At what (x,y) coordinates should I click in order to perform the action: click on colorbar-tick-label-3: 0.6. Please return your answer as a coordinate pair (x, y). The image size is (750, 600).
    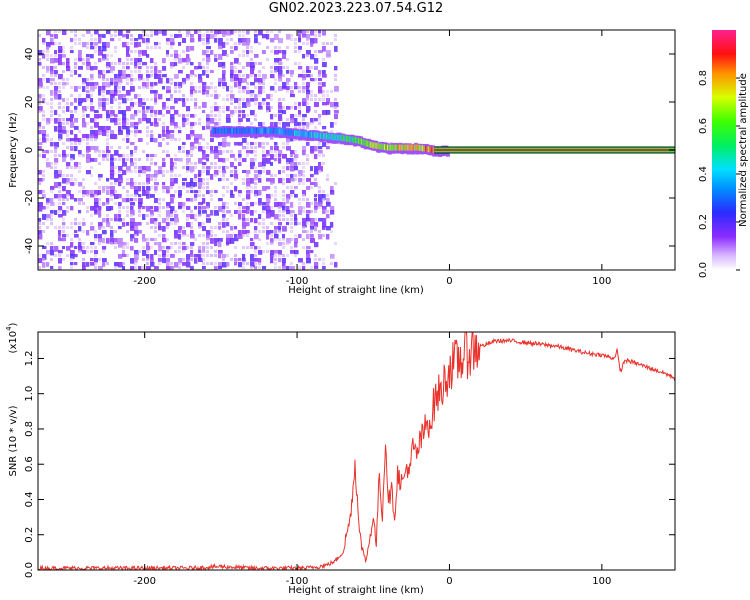
    Looking at the image, I should click on (703, 126).